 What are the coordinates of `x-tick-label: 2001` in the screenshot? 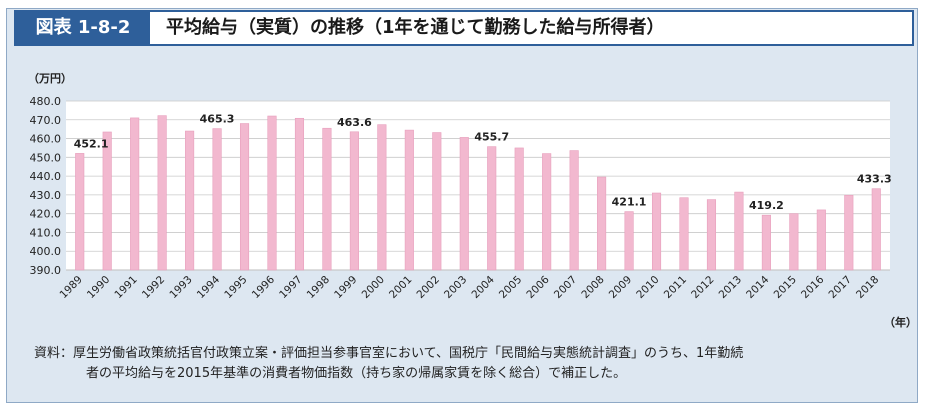 It's located at (400, 287).